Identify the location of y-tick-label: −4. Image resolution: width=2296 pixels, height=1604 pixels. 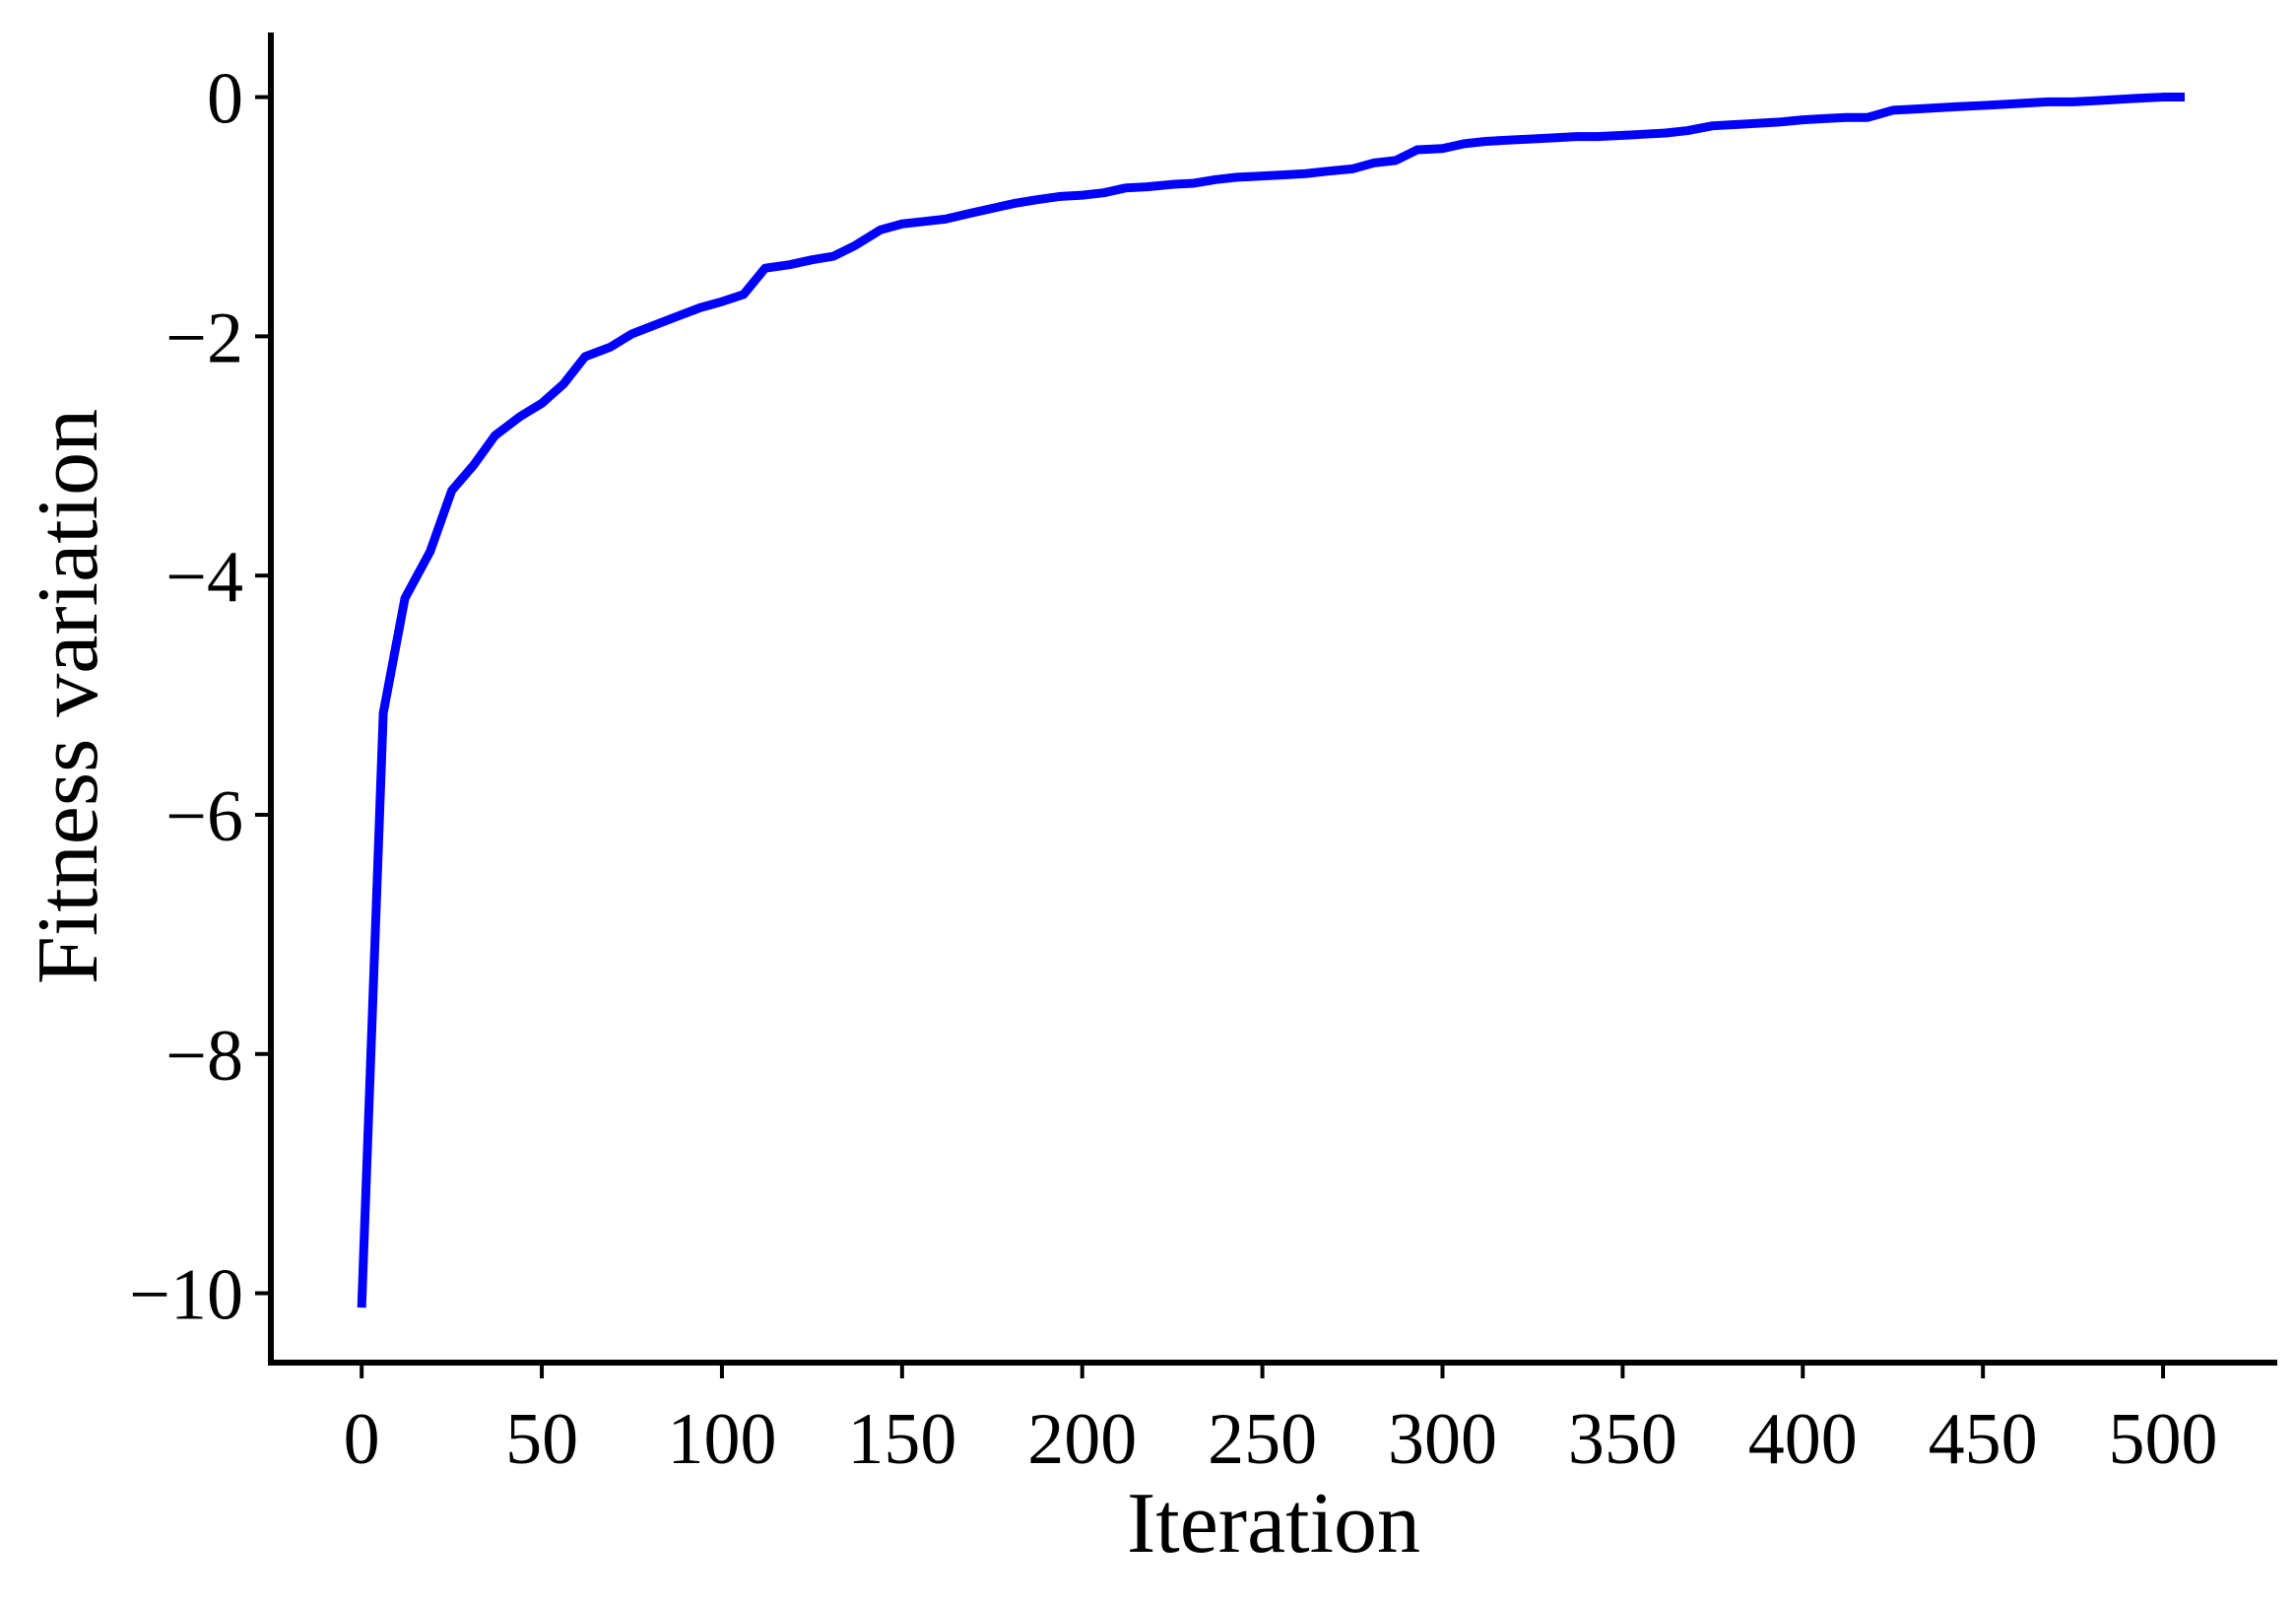
(204, 577).